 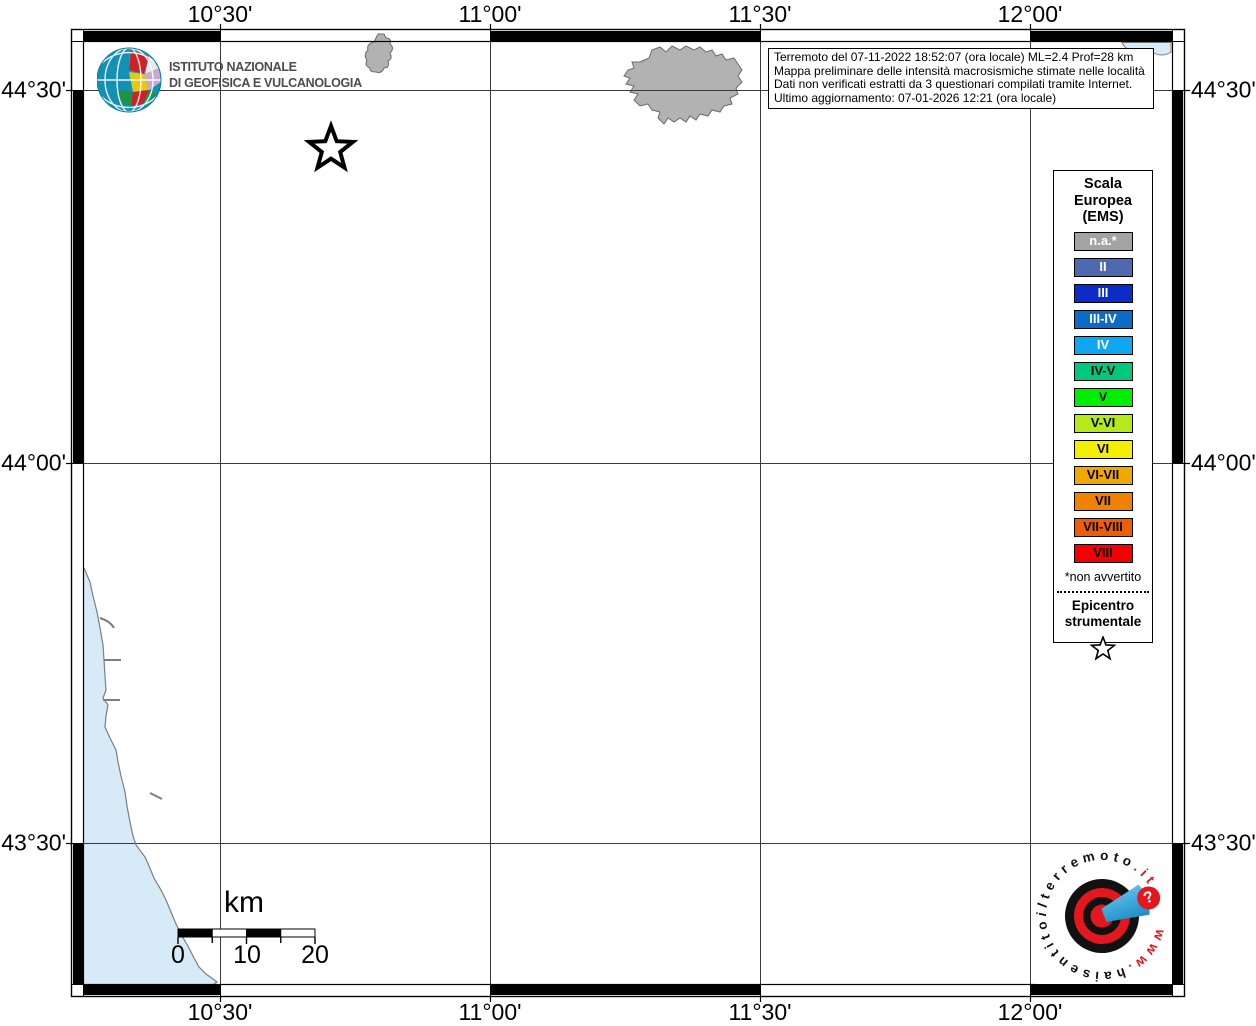 What do you see at coordinates (1103, 345) in the screenshot?
I see `legend-item-iv: IV` at bounding box center [1103, 345].